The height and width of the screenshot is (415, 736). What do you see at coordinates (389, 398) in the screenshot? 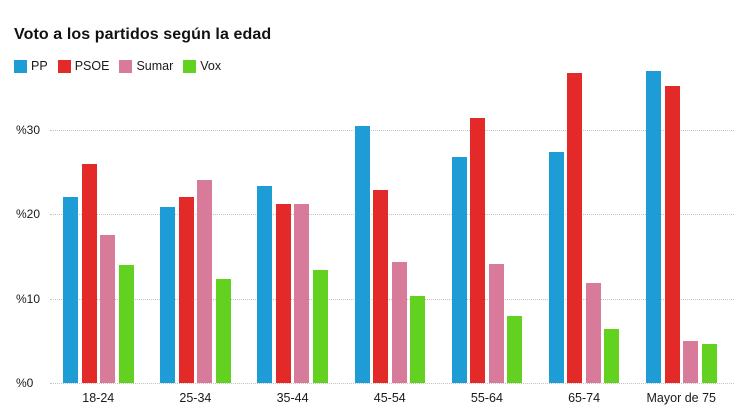
I see `x-axis-label-45-54: 45-54` at bounding box center [389, 398].